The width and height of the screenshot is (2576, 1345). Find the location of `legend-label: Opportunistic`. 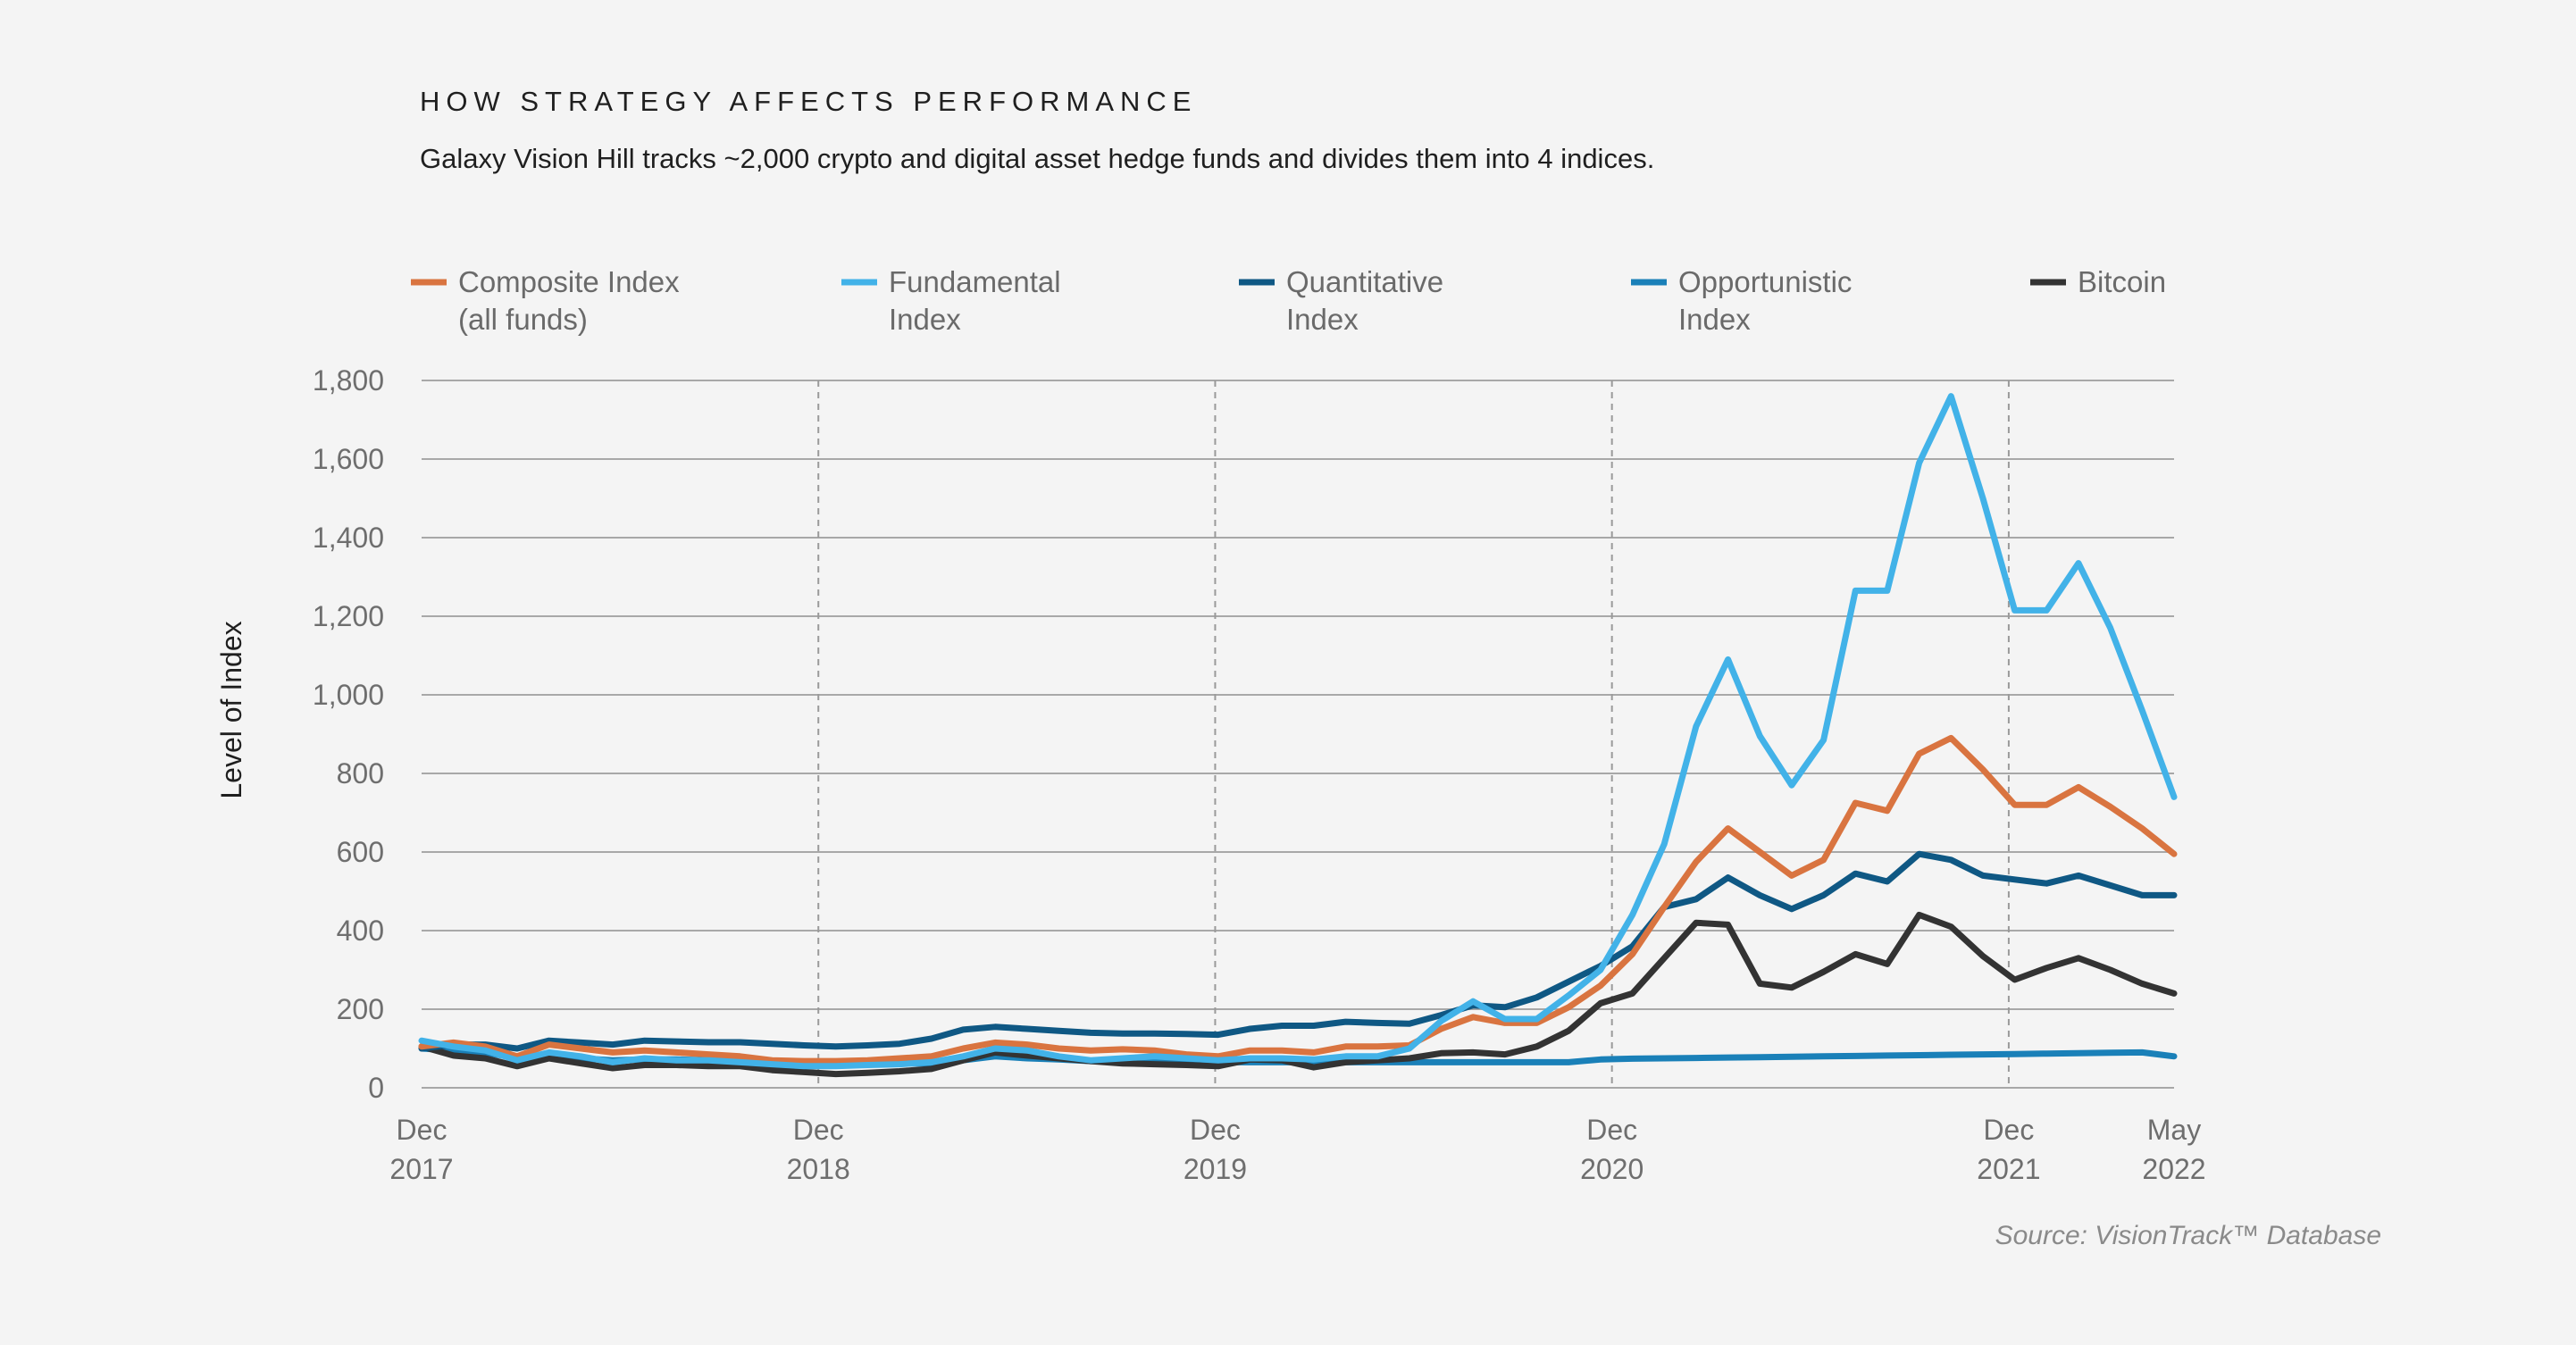

legend-label: Opportunistic is located at coordinates (1765, 281).